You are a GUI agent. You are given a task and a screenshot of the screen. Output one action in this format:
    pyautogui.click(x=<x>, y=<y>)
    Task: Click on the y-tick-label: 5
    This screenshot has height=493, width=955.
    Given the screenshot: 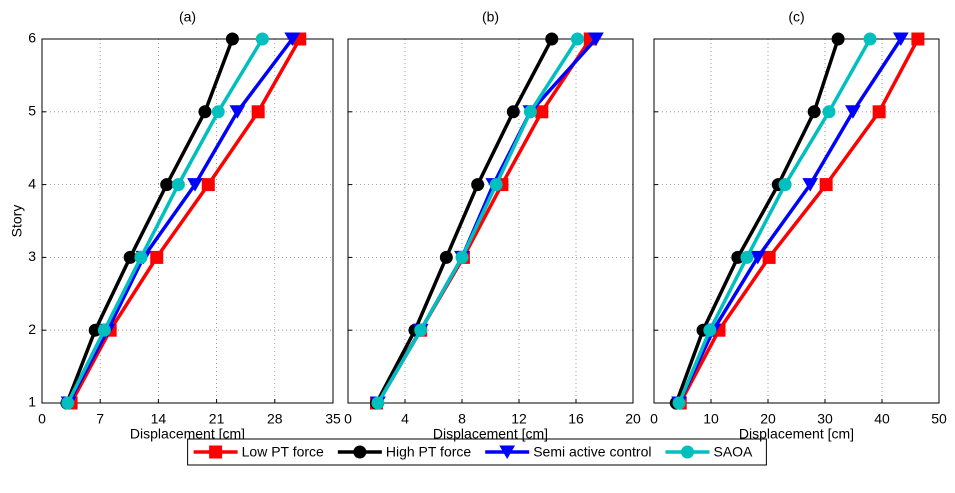 What is the action you would take?
    pyautogui.click(x=32, y=111)
    